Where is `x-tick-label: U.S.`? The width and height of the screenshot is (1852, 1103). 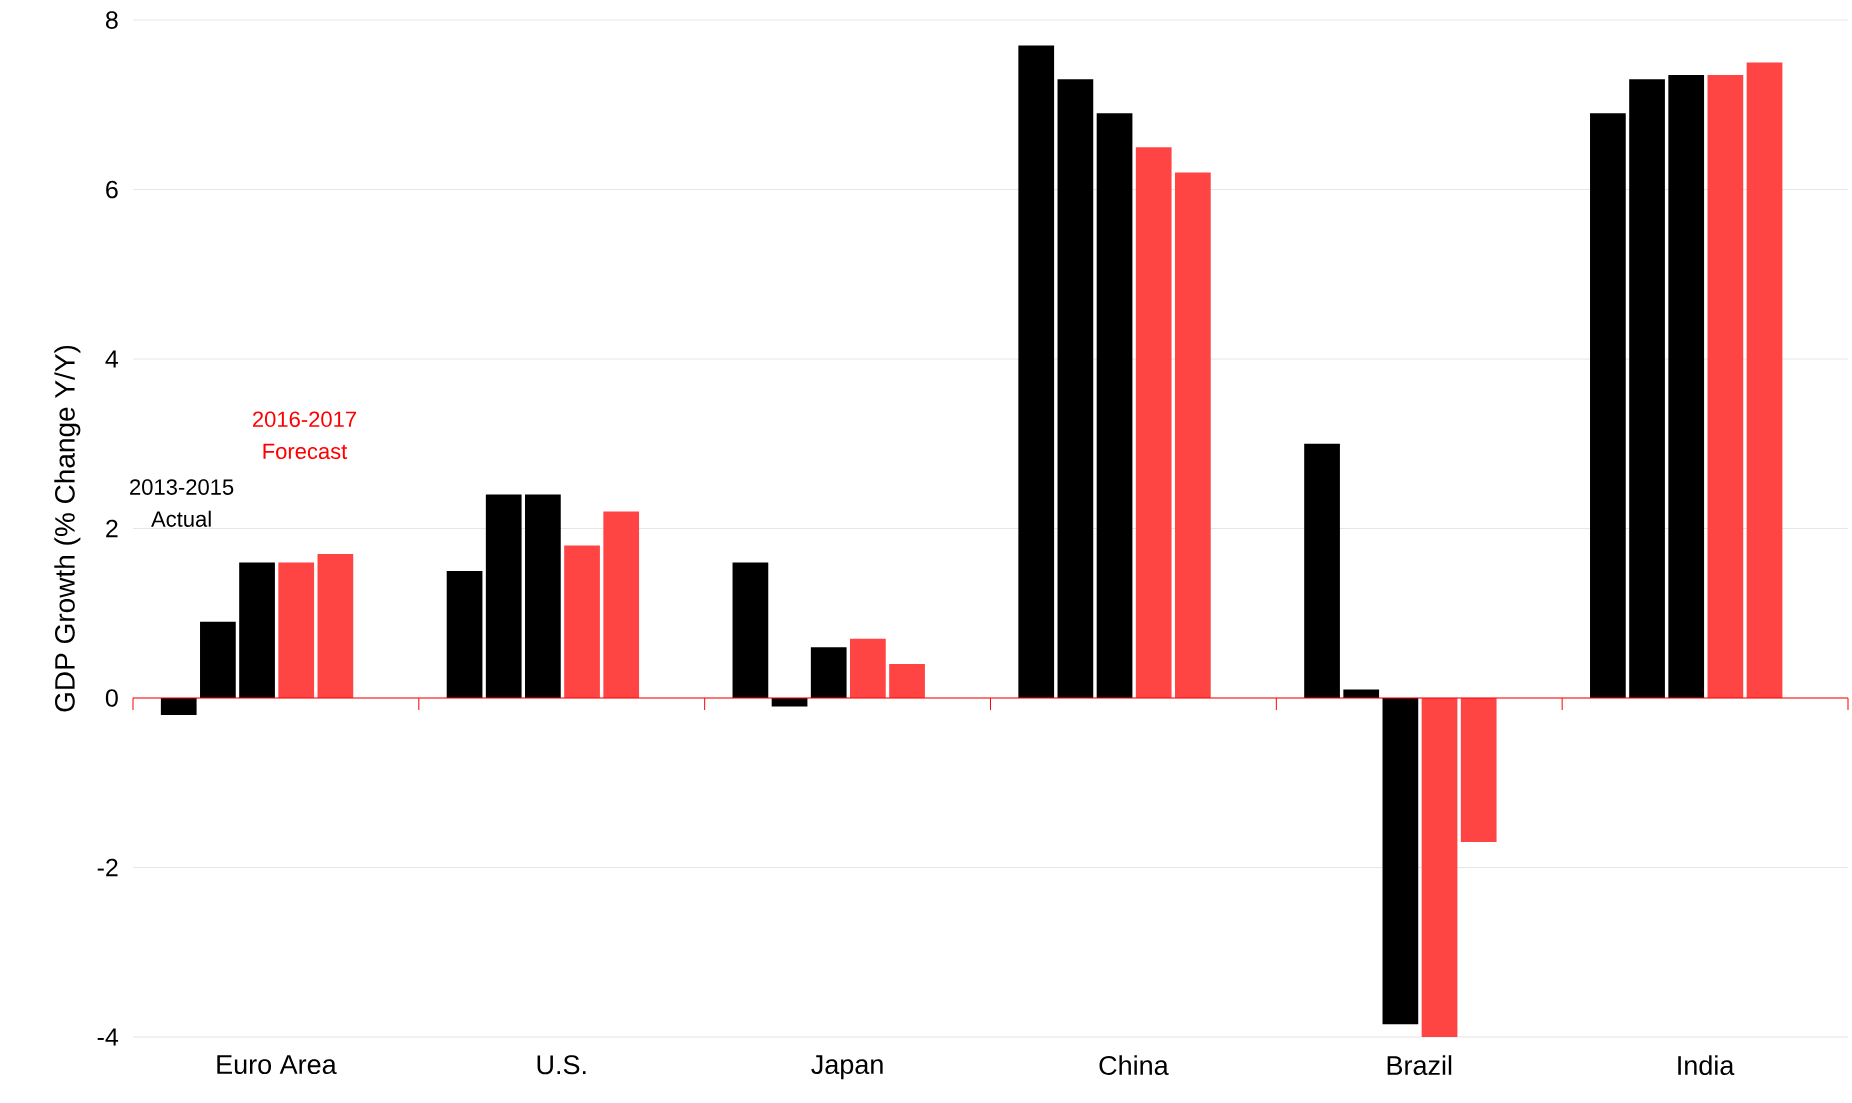
x-tick-label: U.S. is located at coordinates (561, 1065).